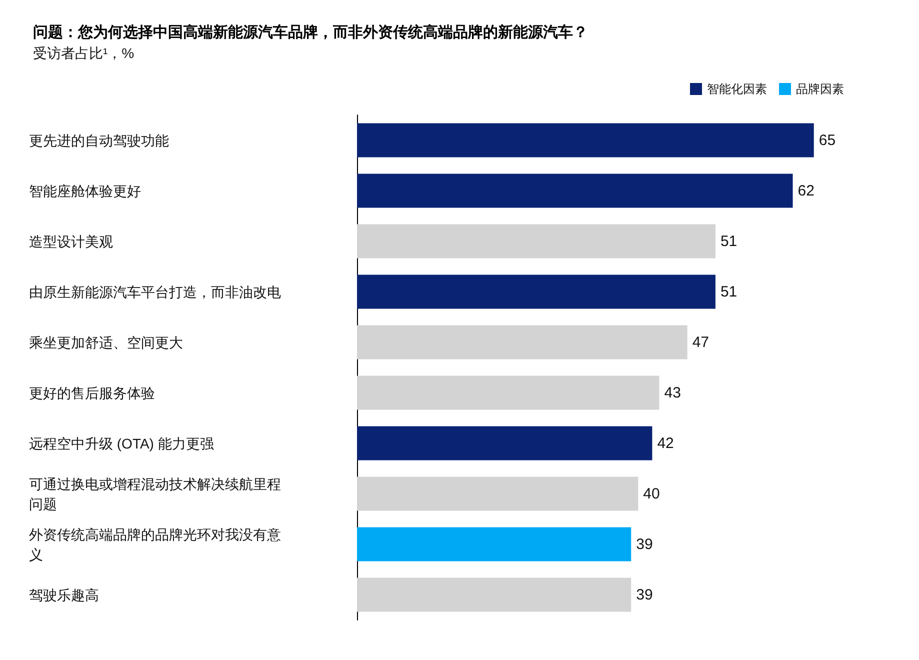 The height and width of the screenshot is (660, 919). I want to click on y-tick-label: 由原生新能源汽车平台打造，而非油改电, so click(155, 292).